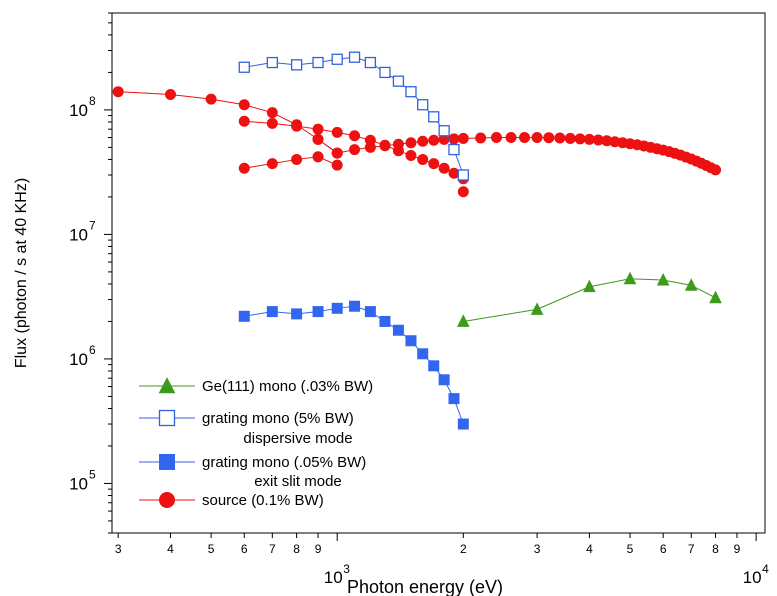 The image size is (777, 596). What do you see at coordinates (425, 586) in the screenshot?
I see `x-axis-label: Photon energy (eV)` at bounding box center [425, 586].